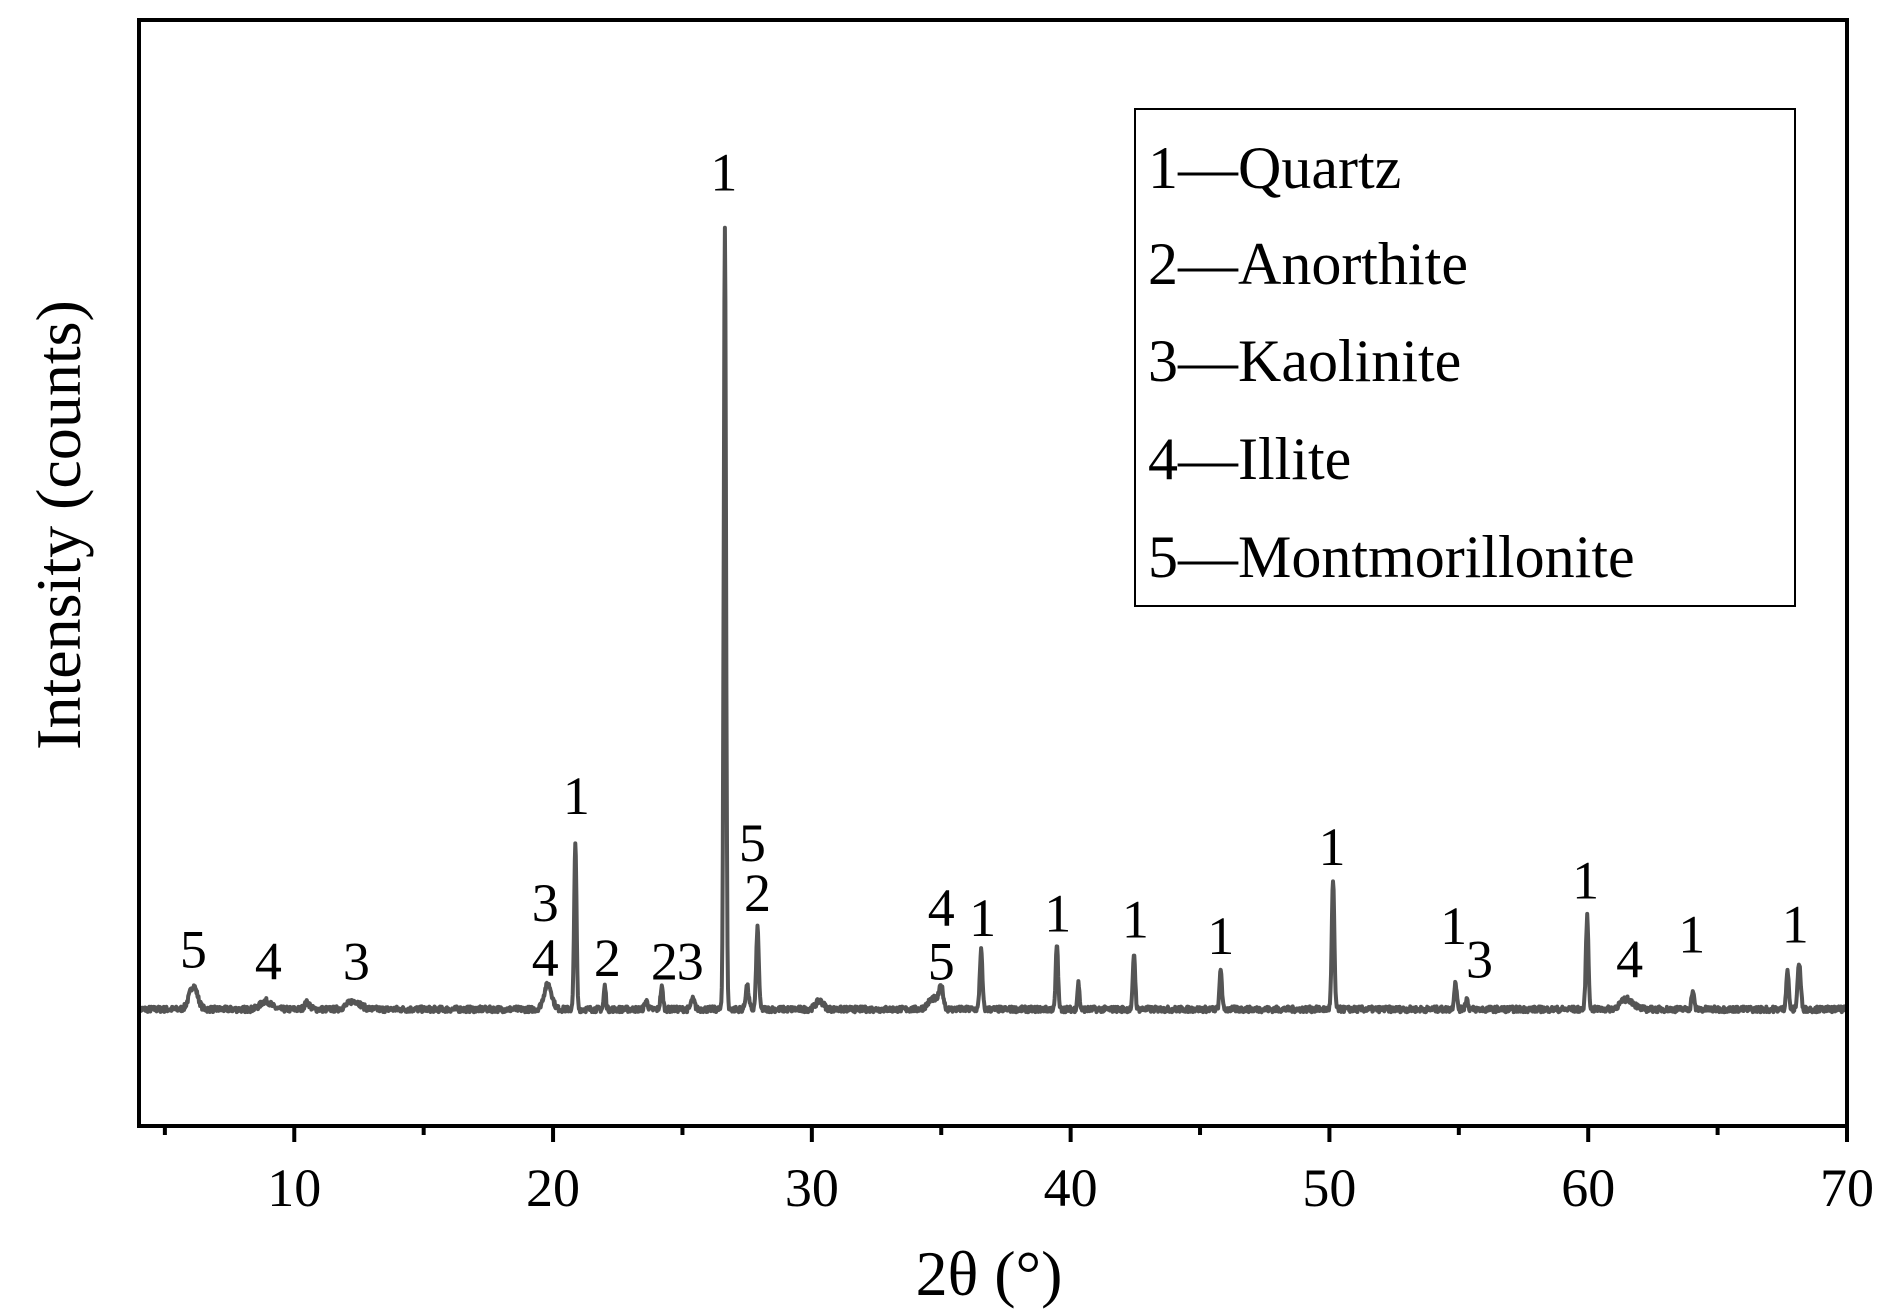 The width and height of the screenshot is (1886, 1310). Describe the element at coordinates (1274, 168) in the screenshot. I see `legend-entry-quartz: 1—Quartz` at that location.